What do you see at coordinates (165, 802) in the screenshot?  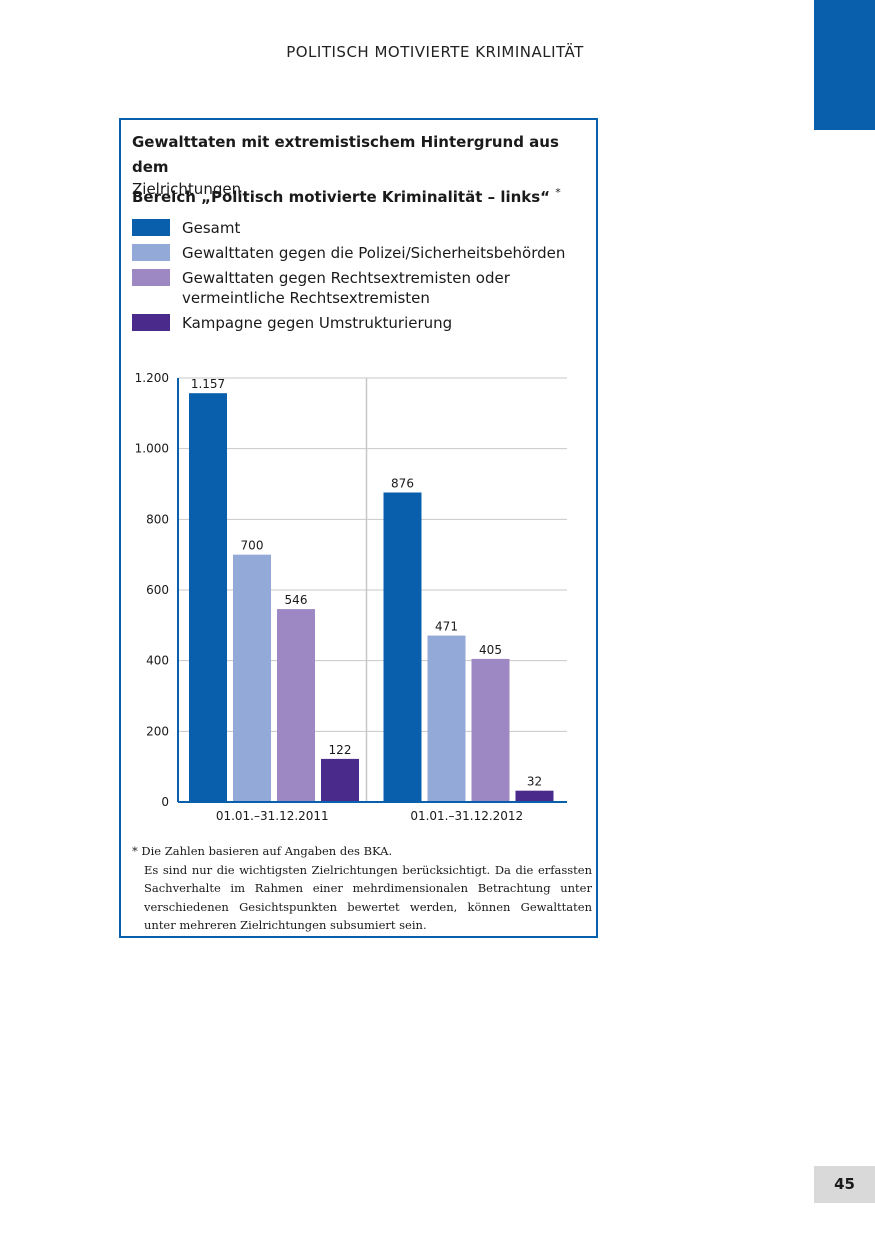 I see `y-tick-label: 0` at bounding box center [165, 802].